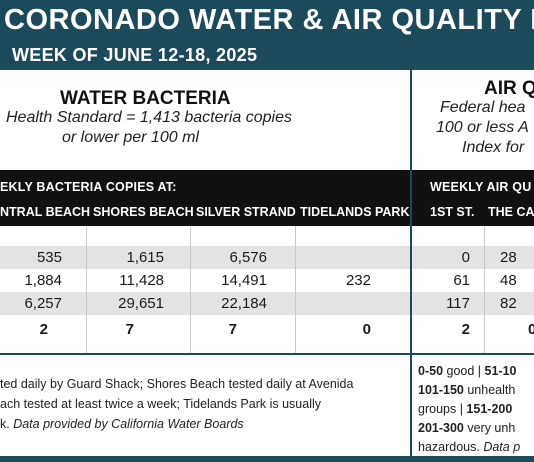 The height and width of the screenshot is (462, 534). I want to click on table-cell: 535, so click(49, 257).